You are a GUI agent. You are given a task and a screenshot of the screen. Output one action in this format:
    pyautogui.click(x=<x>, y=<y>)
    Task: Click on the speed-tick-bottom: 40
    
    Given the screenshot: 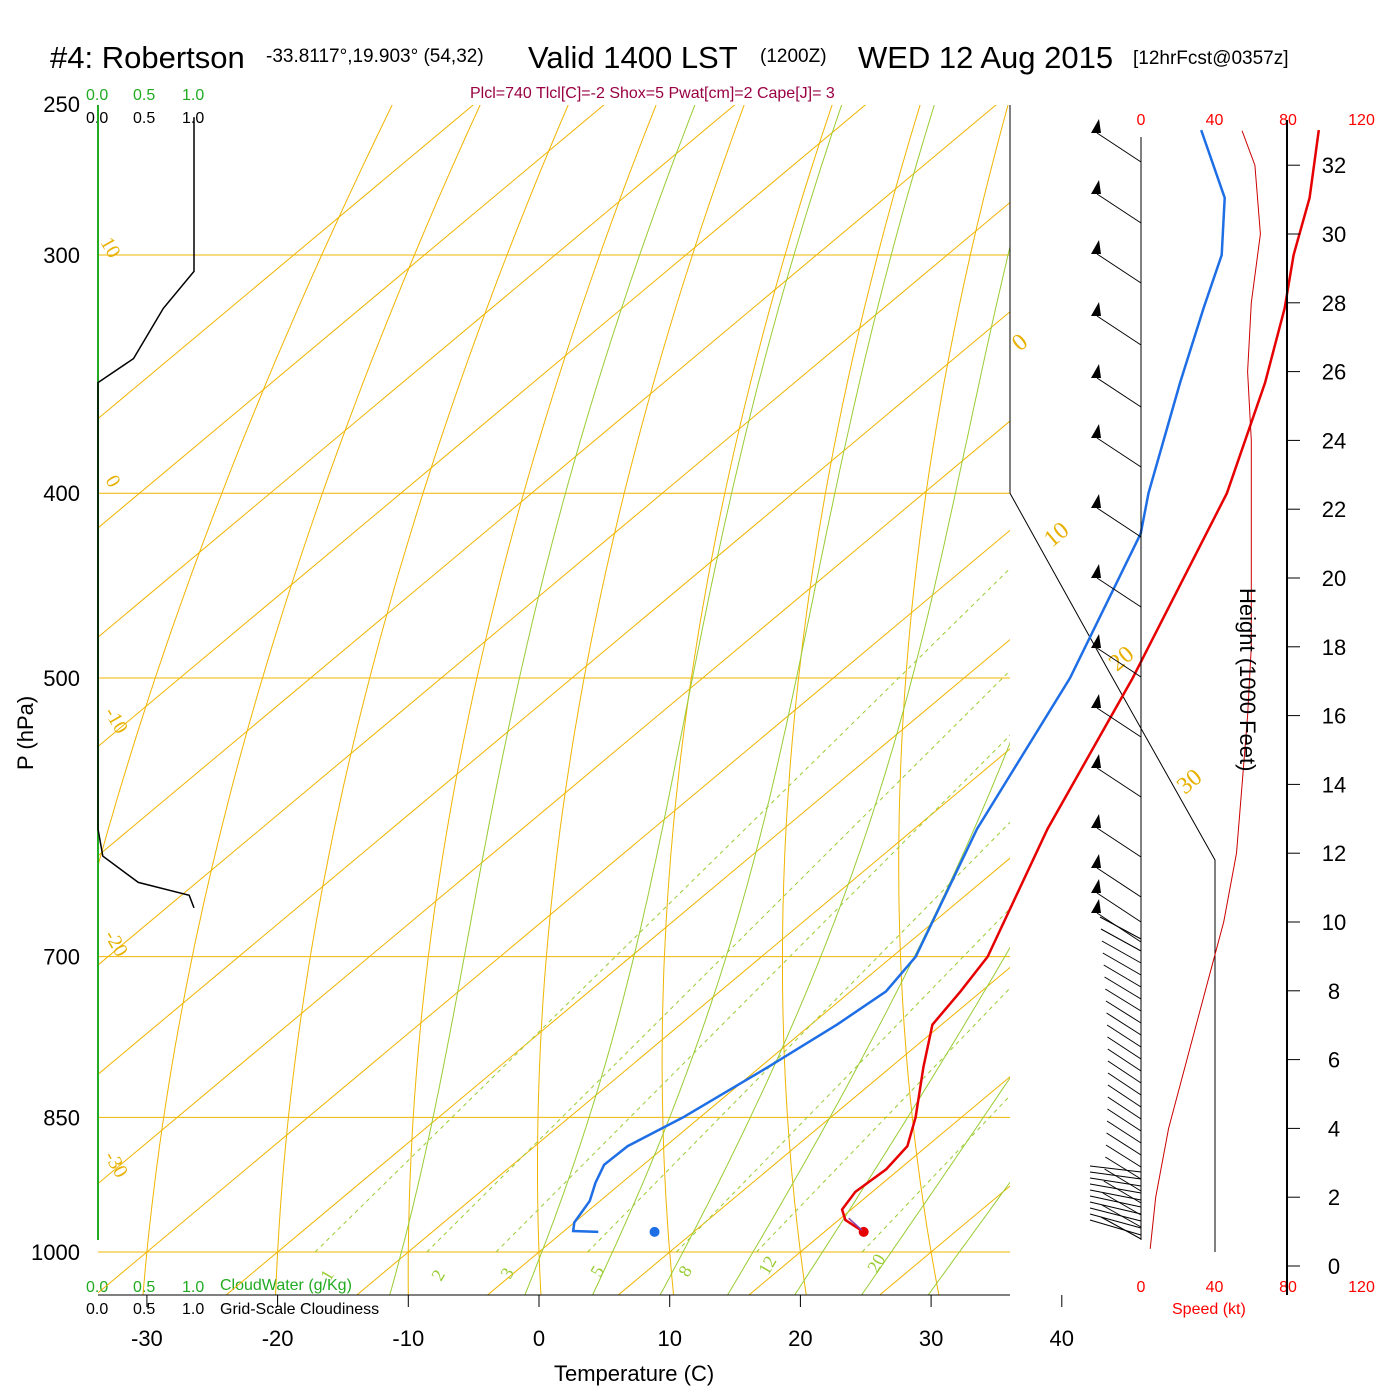 What is the action you would take?
    pyautogui.click(x=1215, y=1287)
    